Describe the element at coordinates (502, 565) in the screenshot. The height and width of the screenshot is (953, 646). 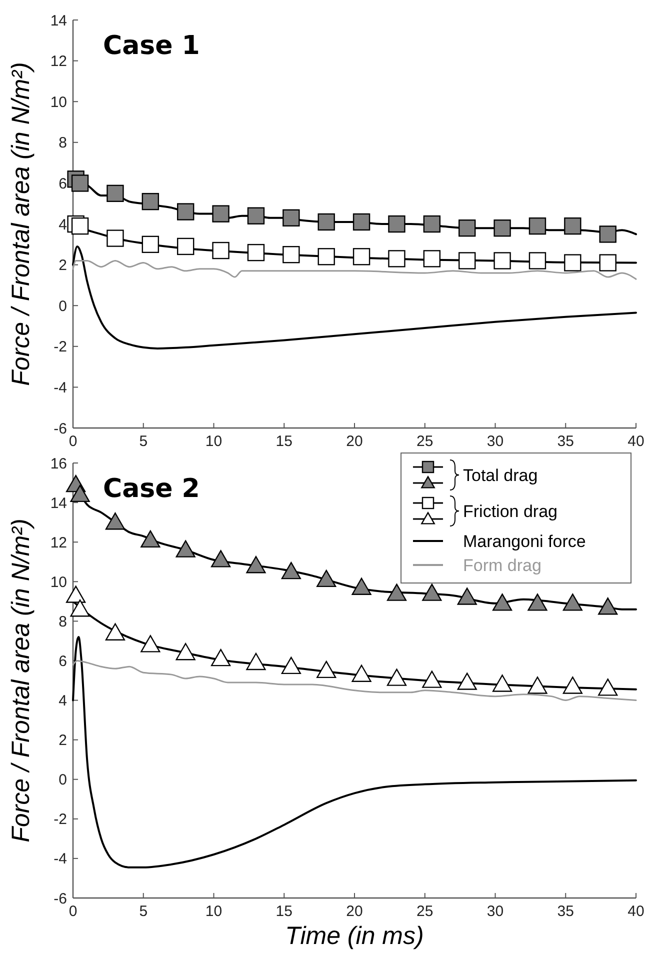
I see `legend-label: Form drag` at that location.